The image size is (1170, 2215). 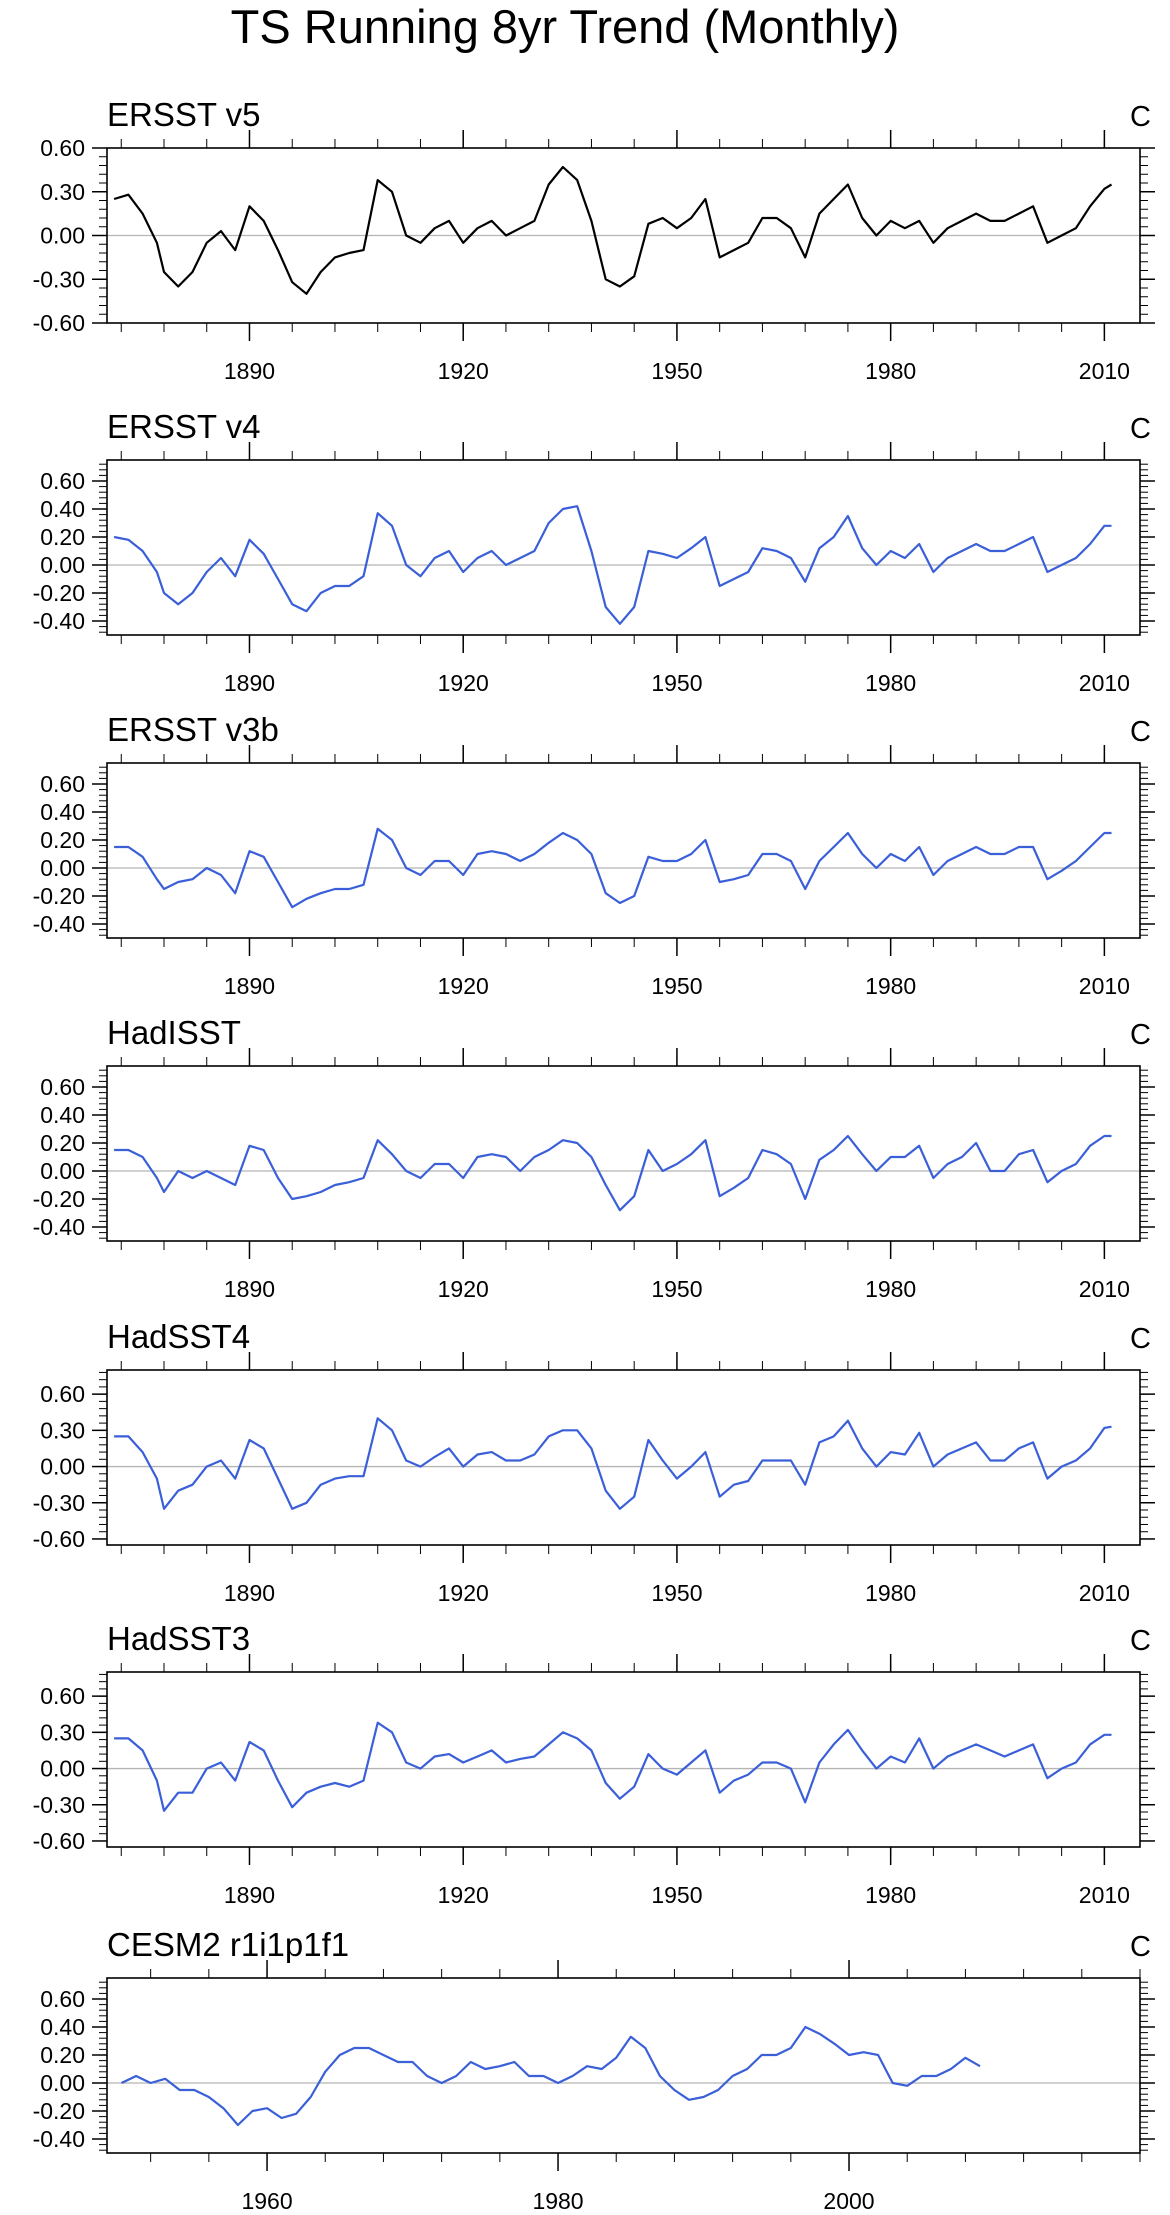 What do you see at coordinates (266, 2201) in the screenshot?
I see `x-tick-label: 1960` at bounding box center [266, 2201].